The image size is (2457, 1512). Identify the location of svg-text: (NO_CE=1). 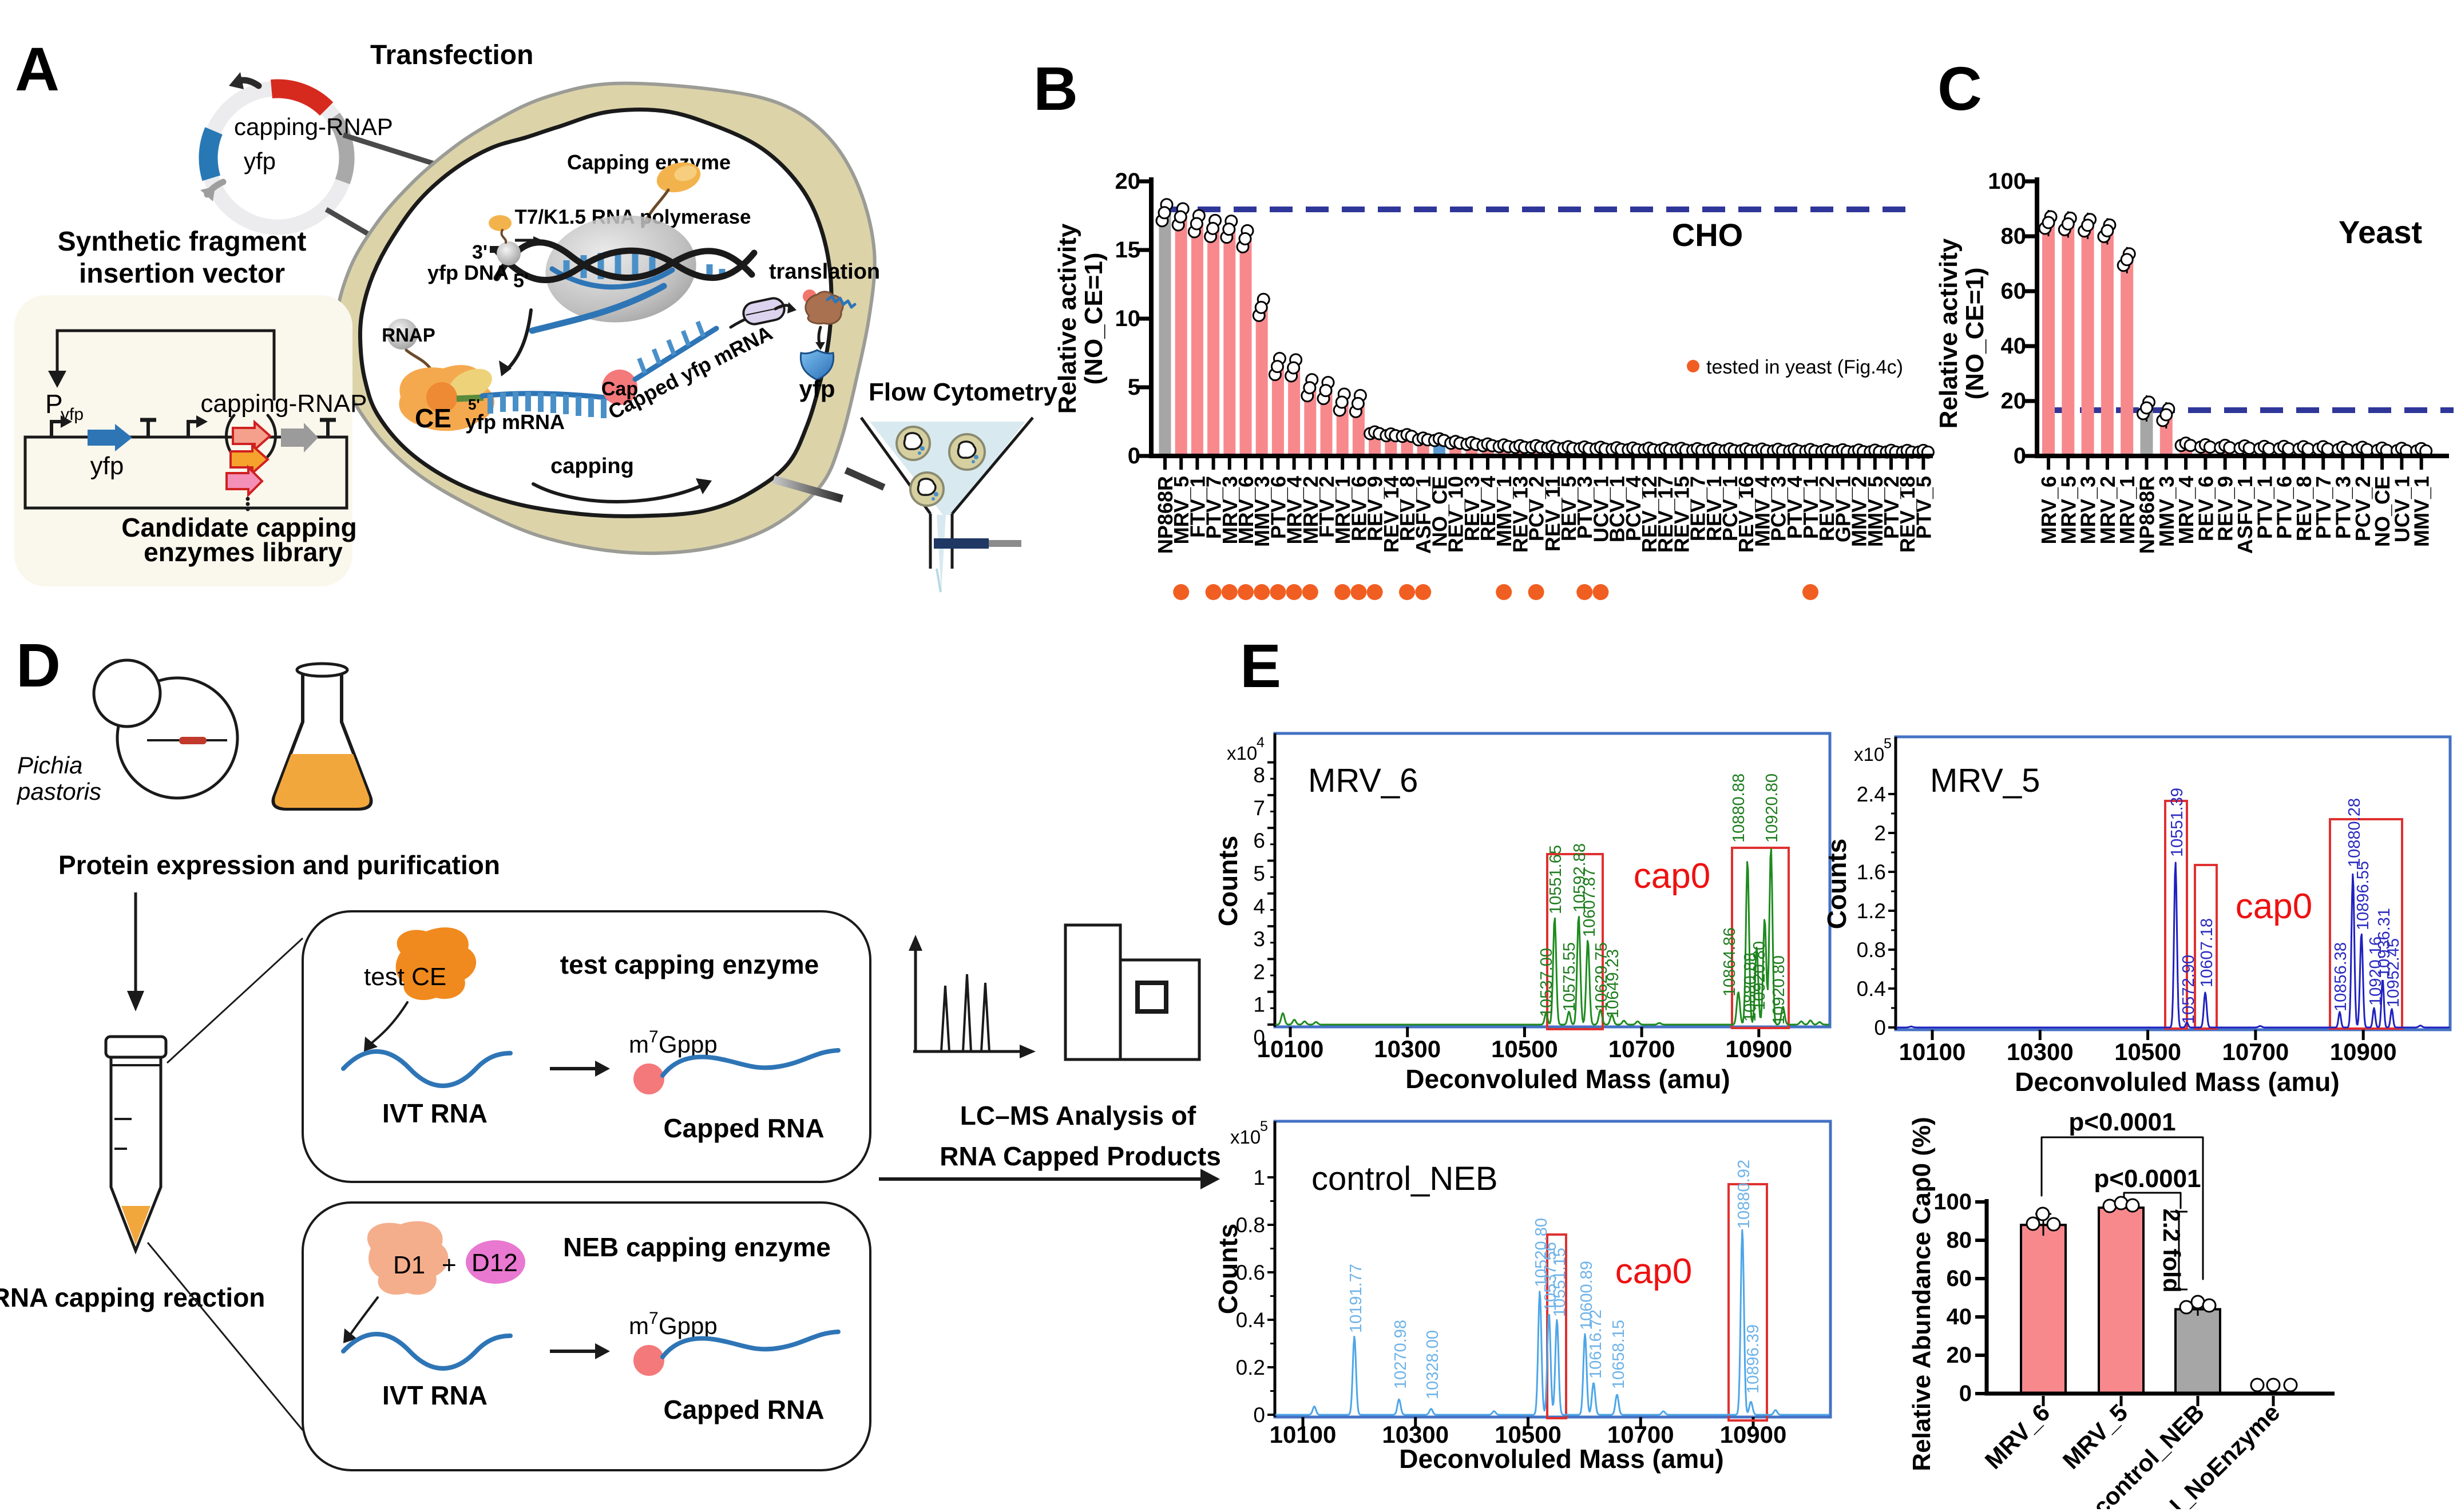
(1094, 318).